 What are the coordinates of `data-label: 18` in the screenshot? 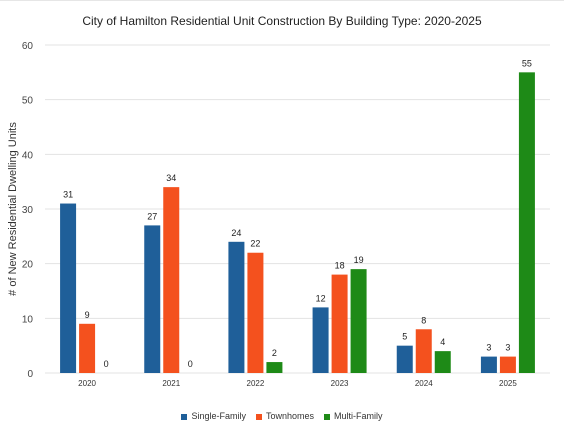 It's located at (340, 266).